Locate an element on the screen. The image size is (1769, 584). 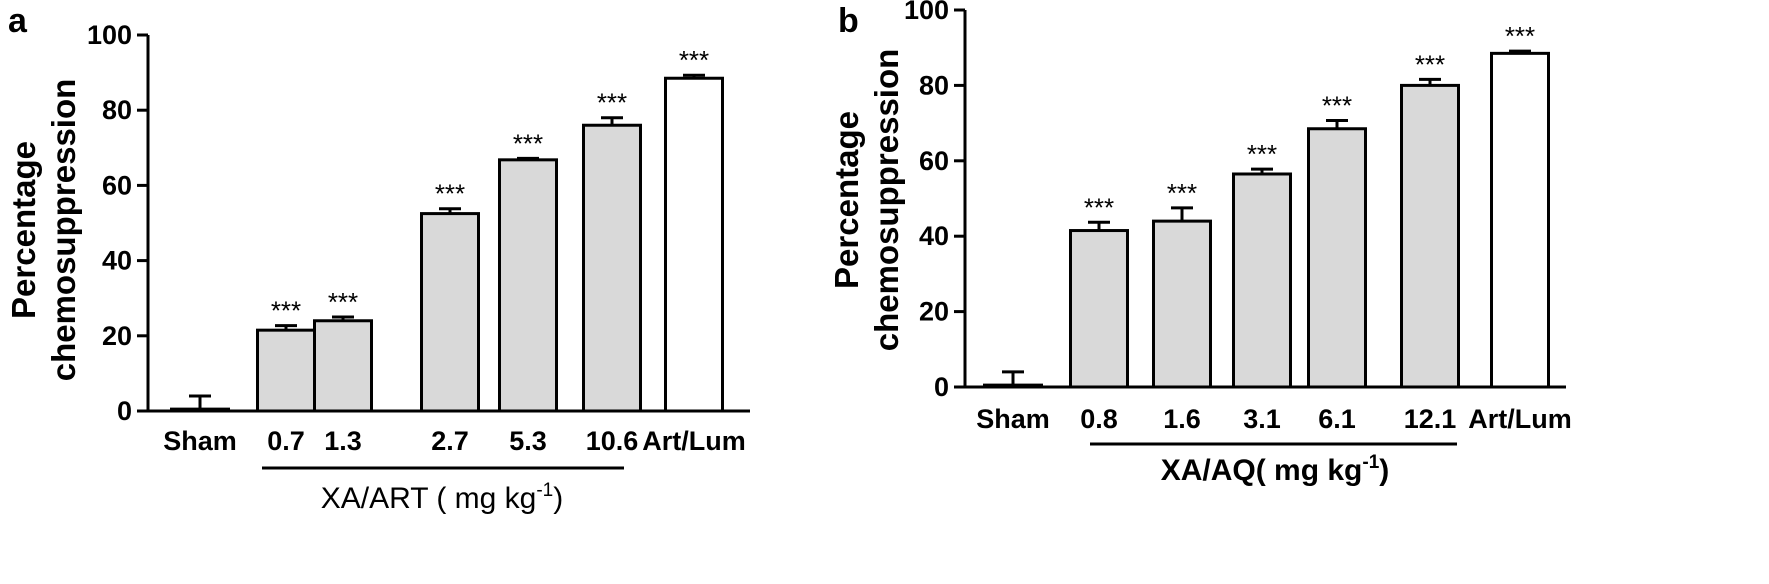
panel-b-y-tick-label: 60 is located at coordinates (934, 161).